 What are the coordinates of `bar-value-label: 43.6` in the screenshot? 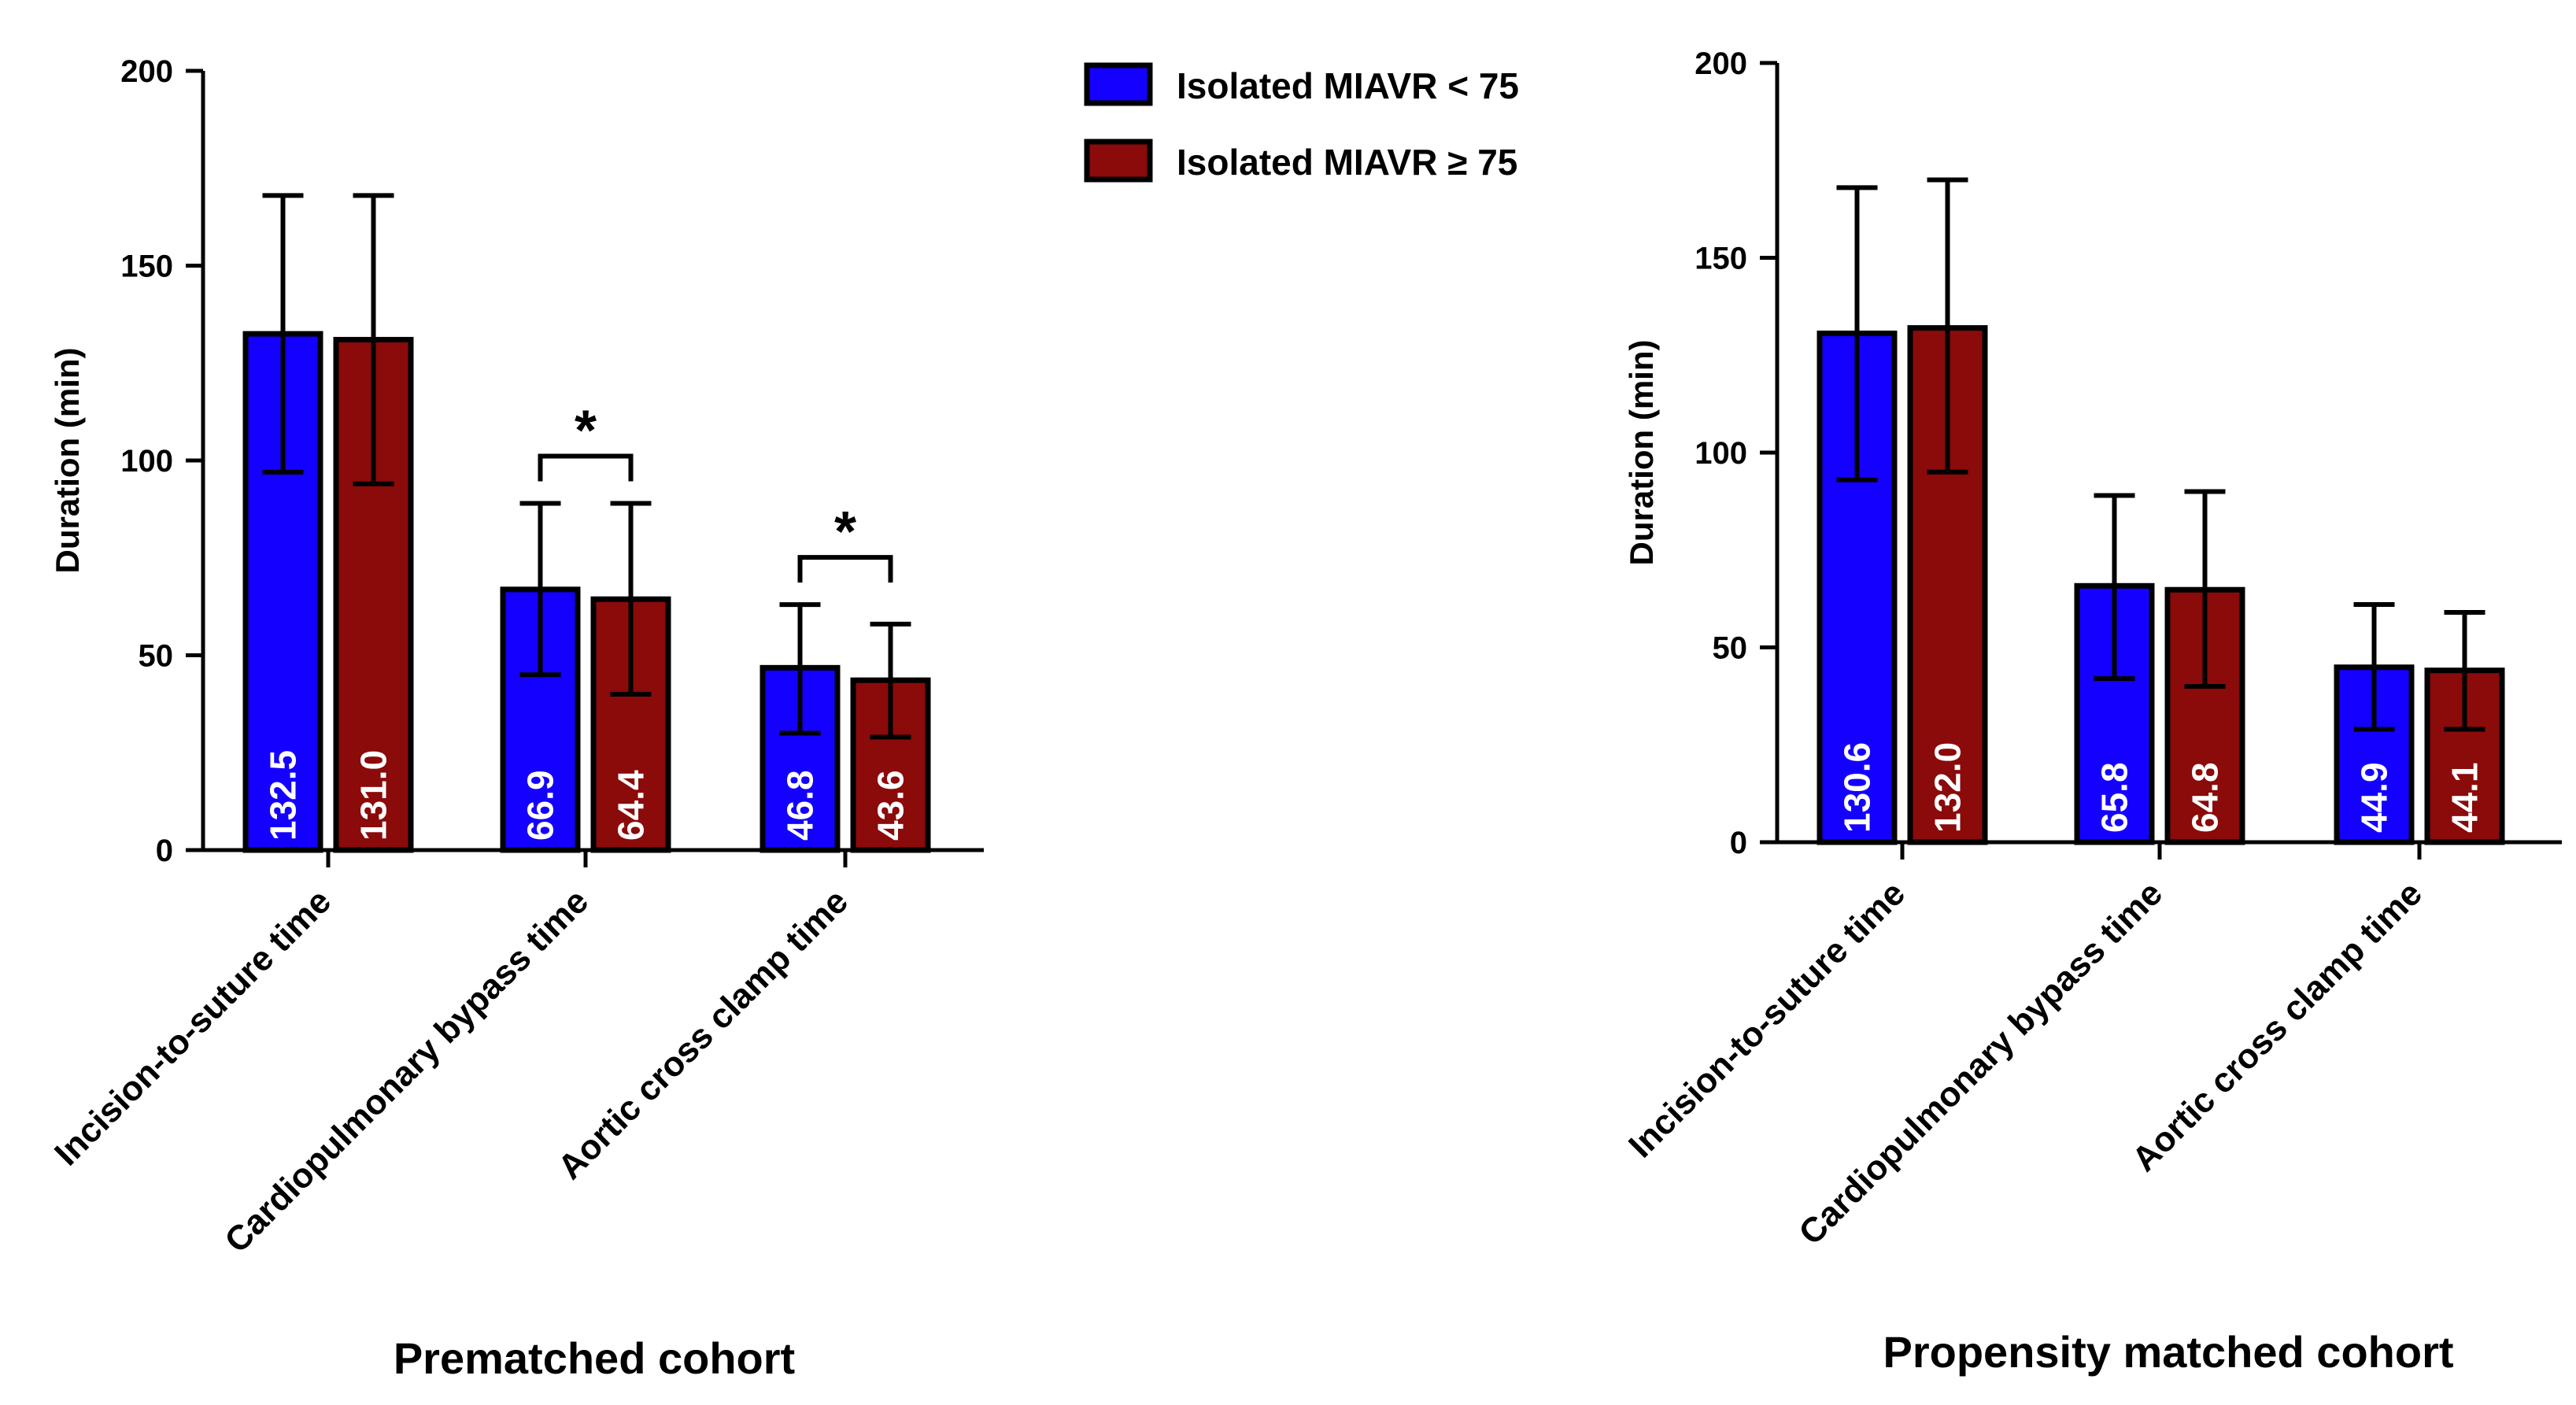 It's located at (890, 805).